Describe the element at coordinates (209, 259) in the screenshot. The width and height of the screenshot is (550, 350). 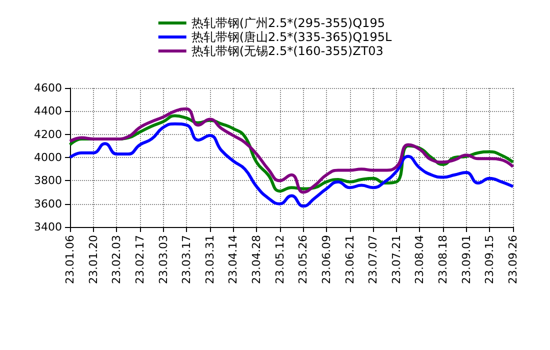
I see `x-tick-label: 23.03.31` at that location.